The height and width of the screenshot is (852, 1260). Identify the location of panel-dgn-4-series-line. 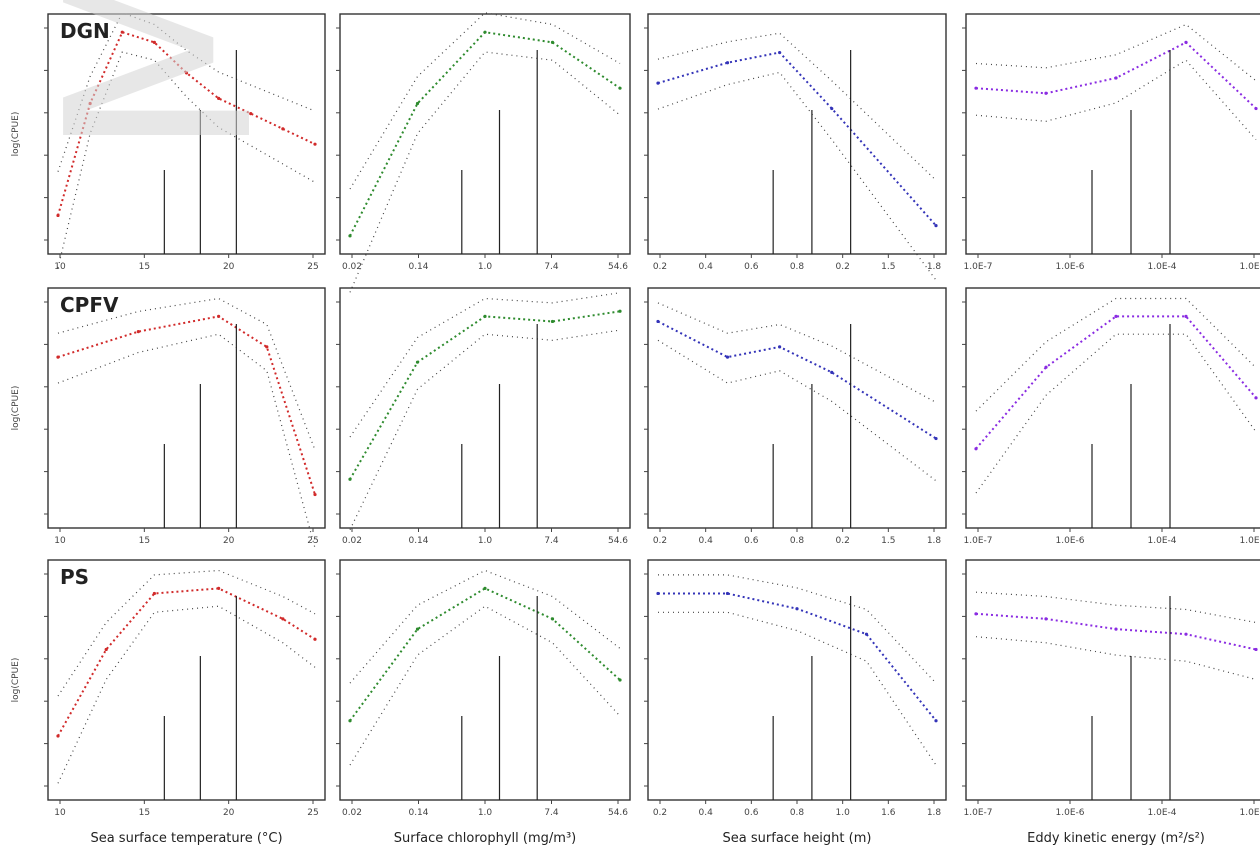
(1116, 75).